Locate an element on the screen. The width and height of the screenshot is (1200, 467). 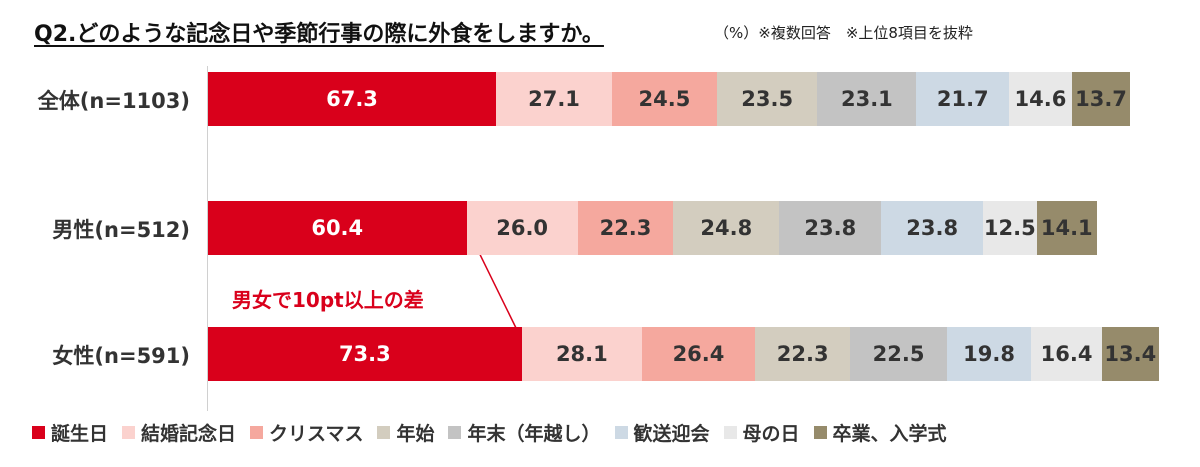
legend-label: クリスマス is located at coordinates (316, 433).